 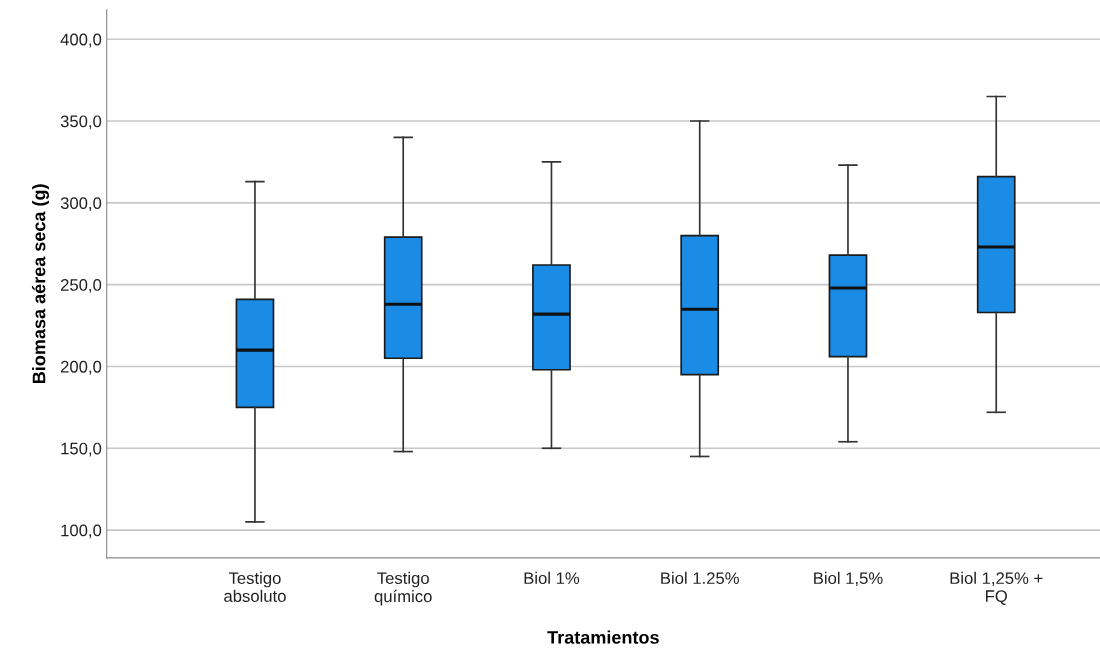 What do you see at coordinates (81, 531) in the screenshot?
I see `y-tick-label: 100,0` at bounding box center [81, 531].